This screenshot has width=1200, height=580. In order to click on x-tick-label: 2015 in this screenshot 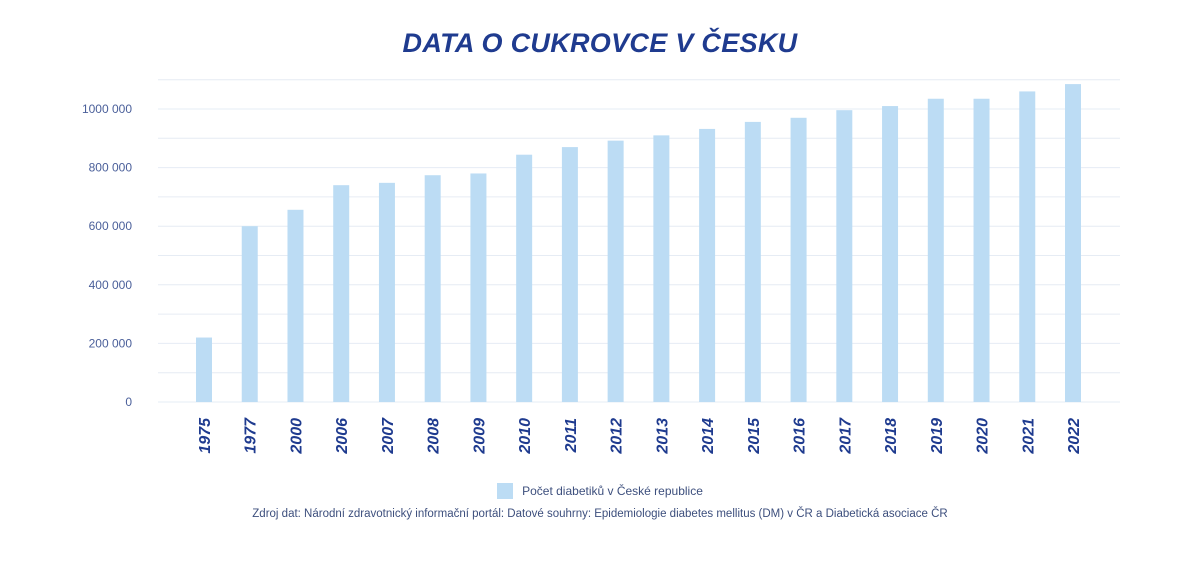, I will do `click(754, 436)`.